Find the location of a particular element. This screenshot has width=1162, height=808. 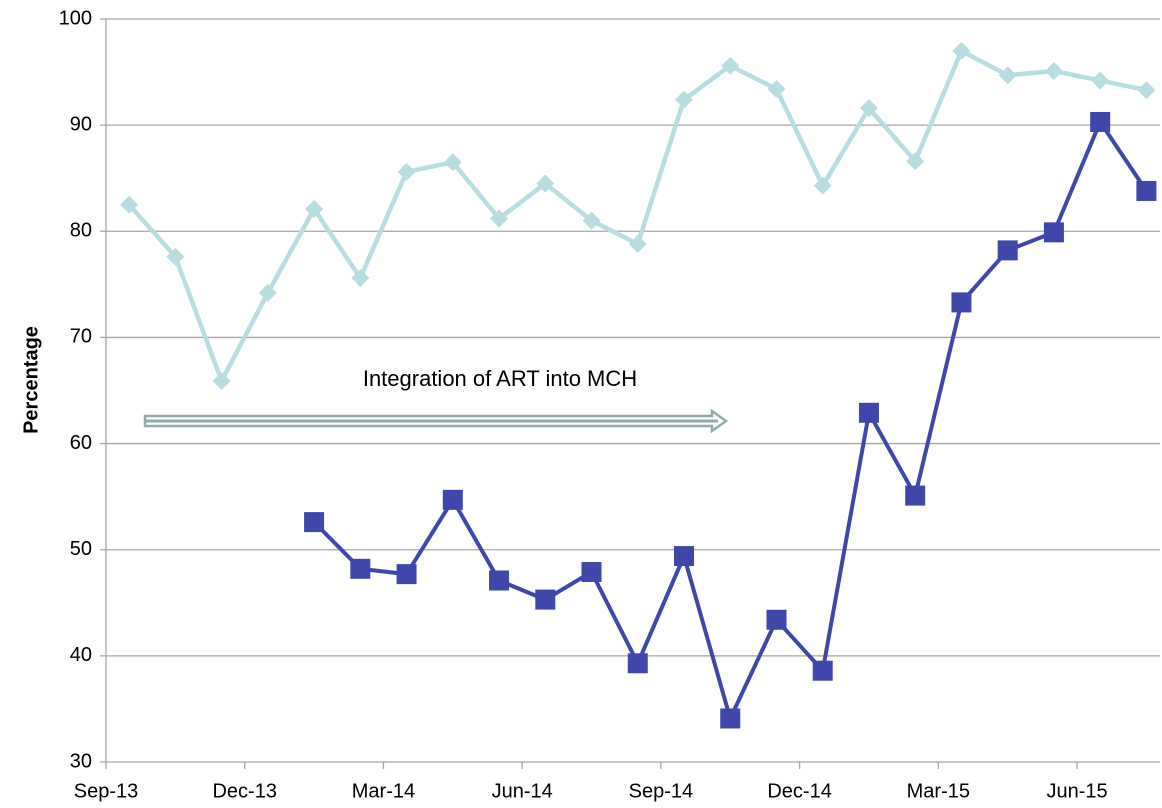

x-tick-label: Mar-14 is located at coordinates (383, 791).